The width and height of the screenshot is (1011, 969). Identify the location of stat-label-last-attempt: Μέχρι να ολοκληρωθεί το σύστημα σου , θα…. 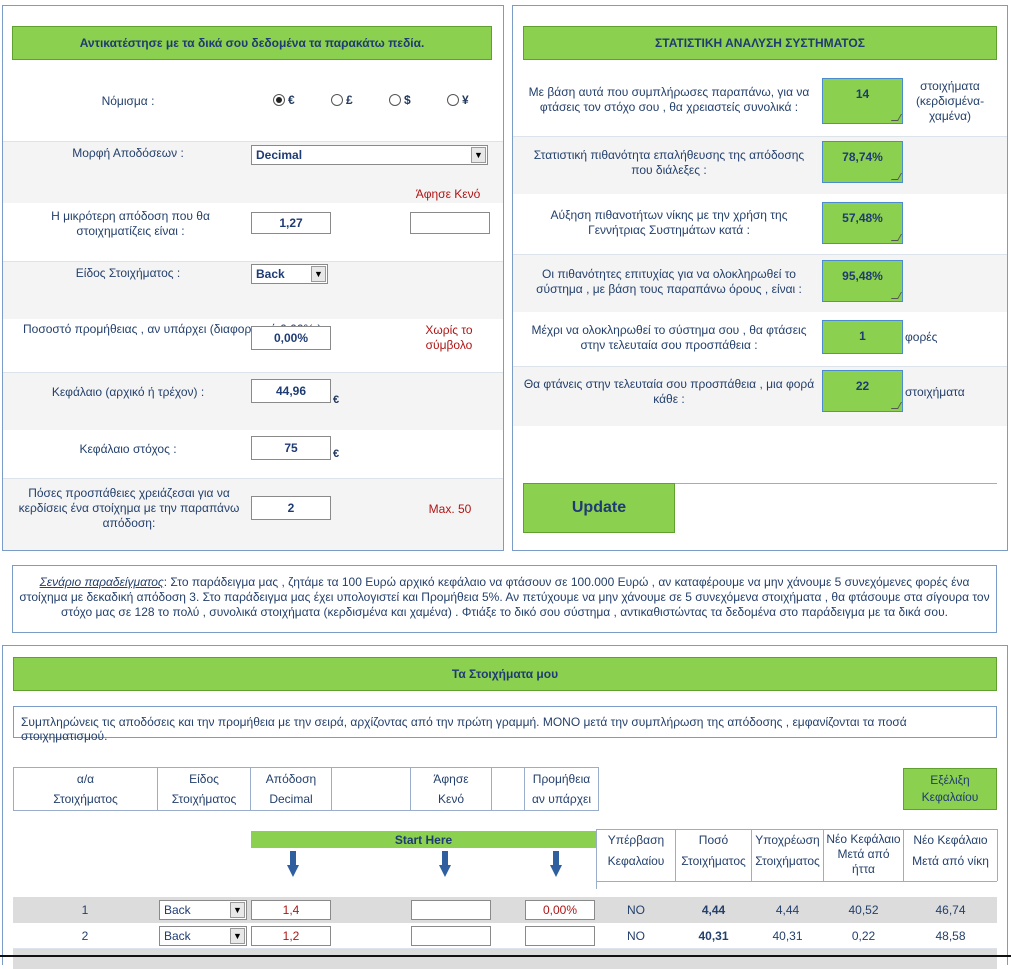
(669, 337).